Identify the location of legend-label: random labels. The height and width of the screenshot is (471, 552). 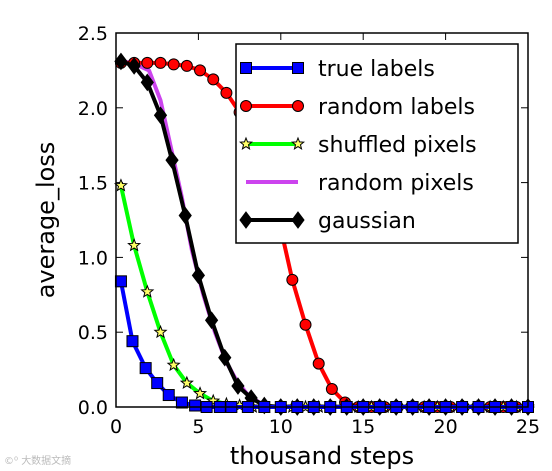
(396, 107).